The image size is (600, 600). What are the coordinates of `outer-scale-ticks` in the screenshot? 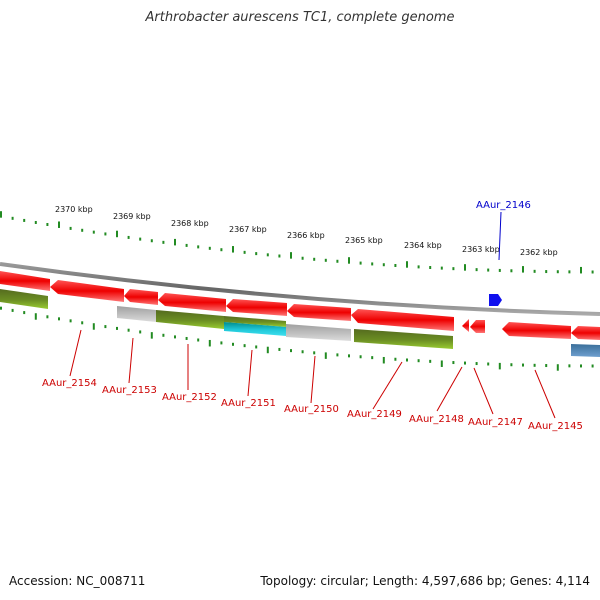 It's located at (297, 242).